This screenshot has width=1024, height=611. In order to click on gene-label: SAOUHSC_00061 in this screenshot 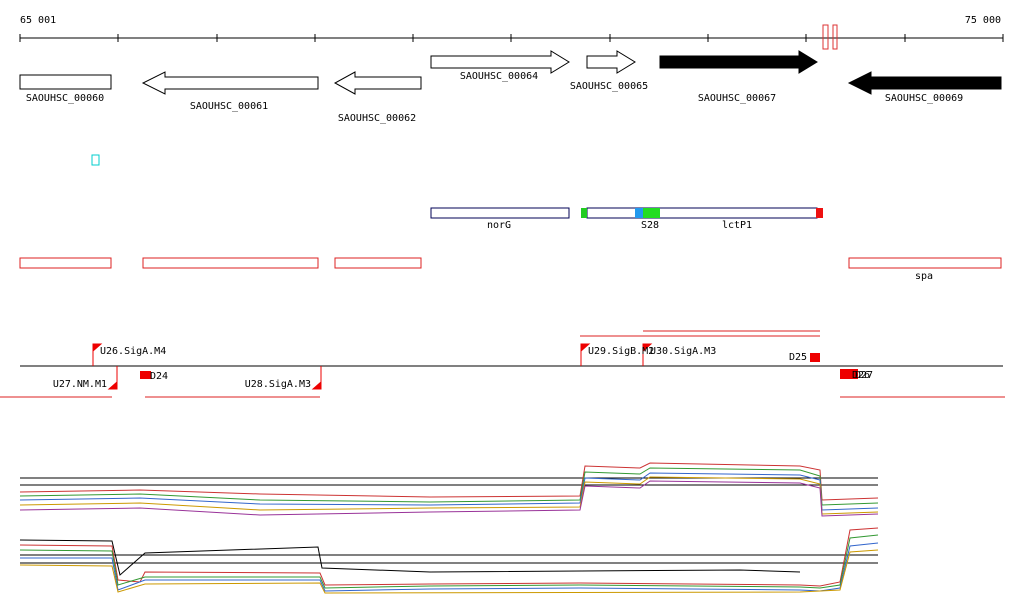, I will do `click(229, 106)`.